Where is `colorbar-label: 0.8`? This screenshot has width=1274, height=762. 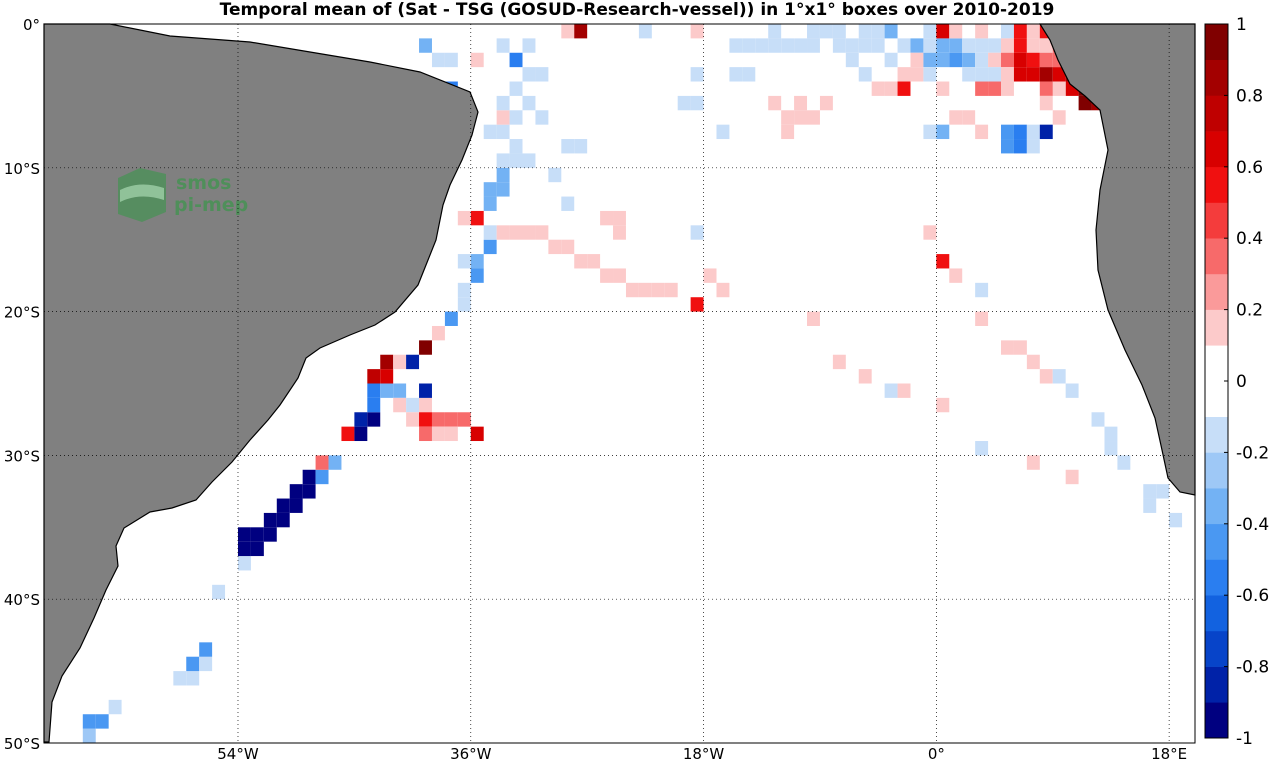
colorbar-label: 0.8 is located at coordinates (1249, 96).